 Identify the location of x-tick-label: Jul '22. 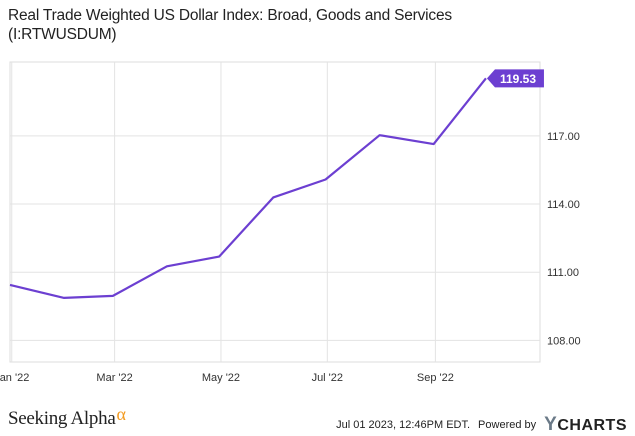
(327, 378).